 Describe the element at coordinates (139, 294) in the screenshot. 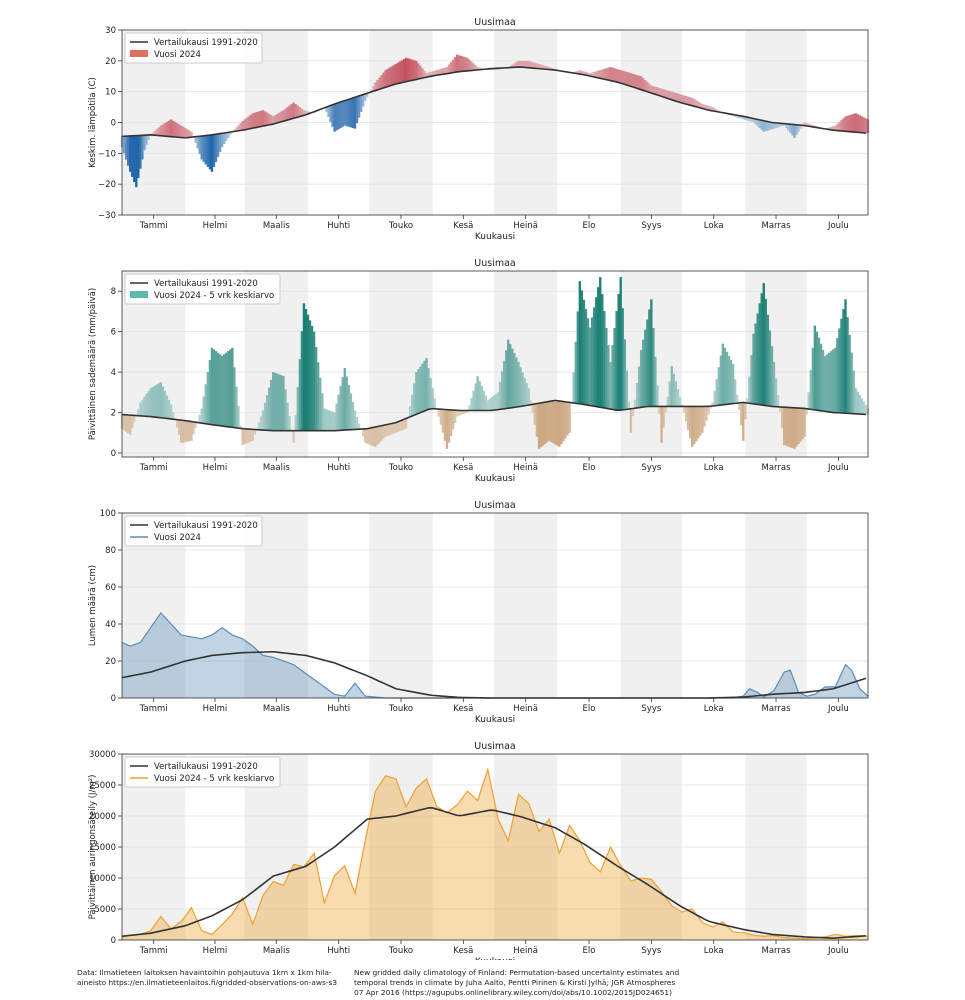

I see `legend-observed-swatch` at that location.